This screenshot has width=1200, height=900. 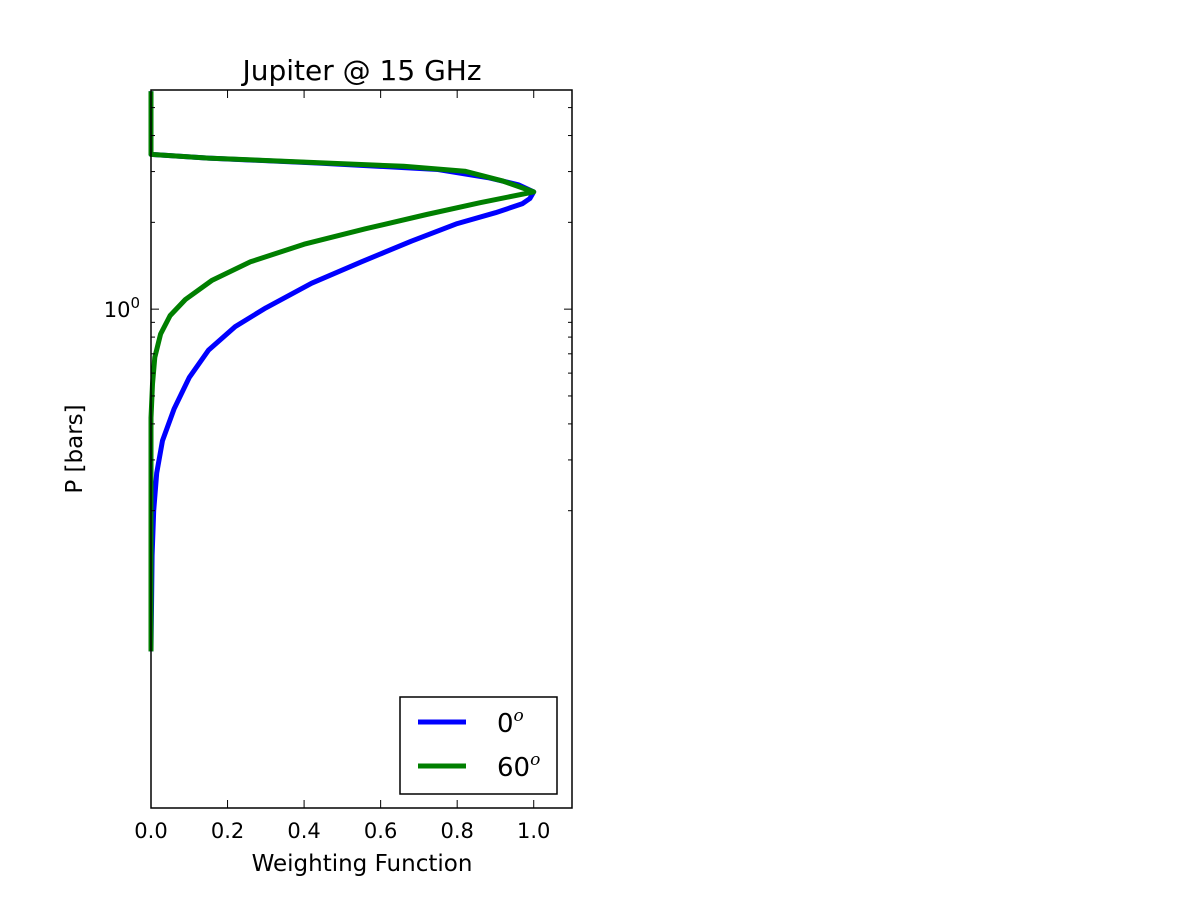 I want to click on x-tick-label-5: 1.0, so click(x=533, y=831).